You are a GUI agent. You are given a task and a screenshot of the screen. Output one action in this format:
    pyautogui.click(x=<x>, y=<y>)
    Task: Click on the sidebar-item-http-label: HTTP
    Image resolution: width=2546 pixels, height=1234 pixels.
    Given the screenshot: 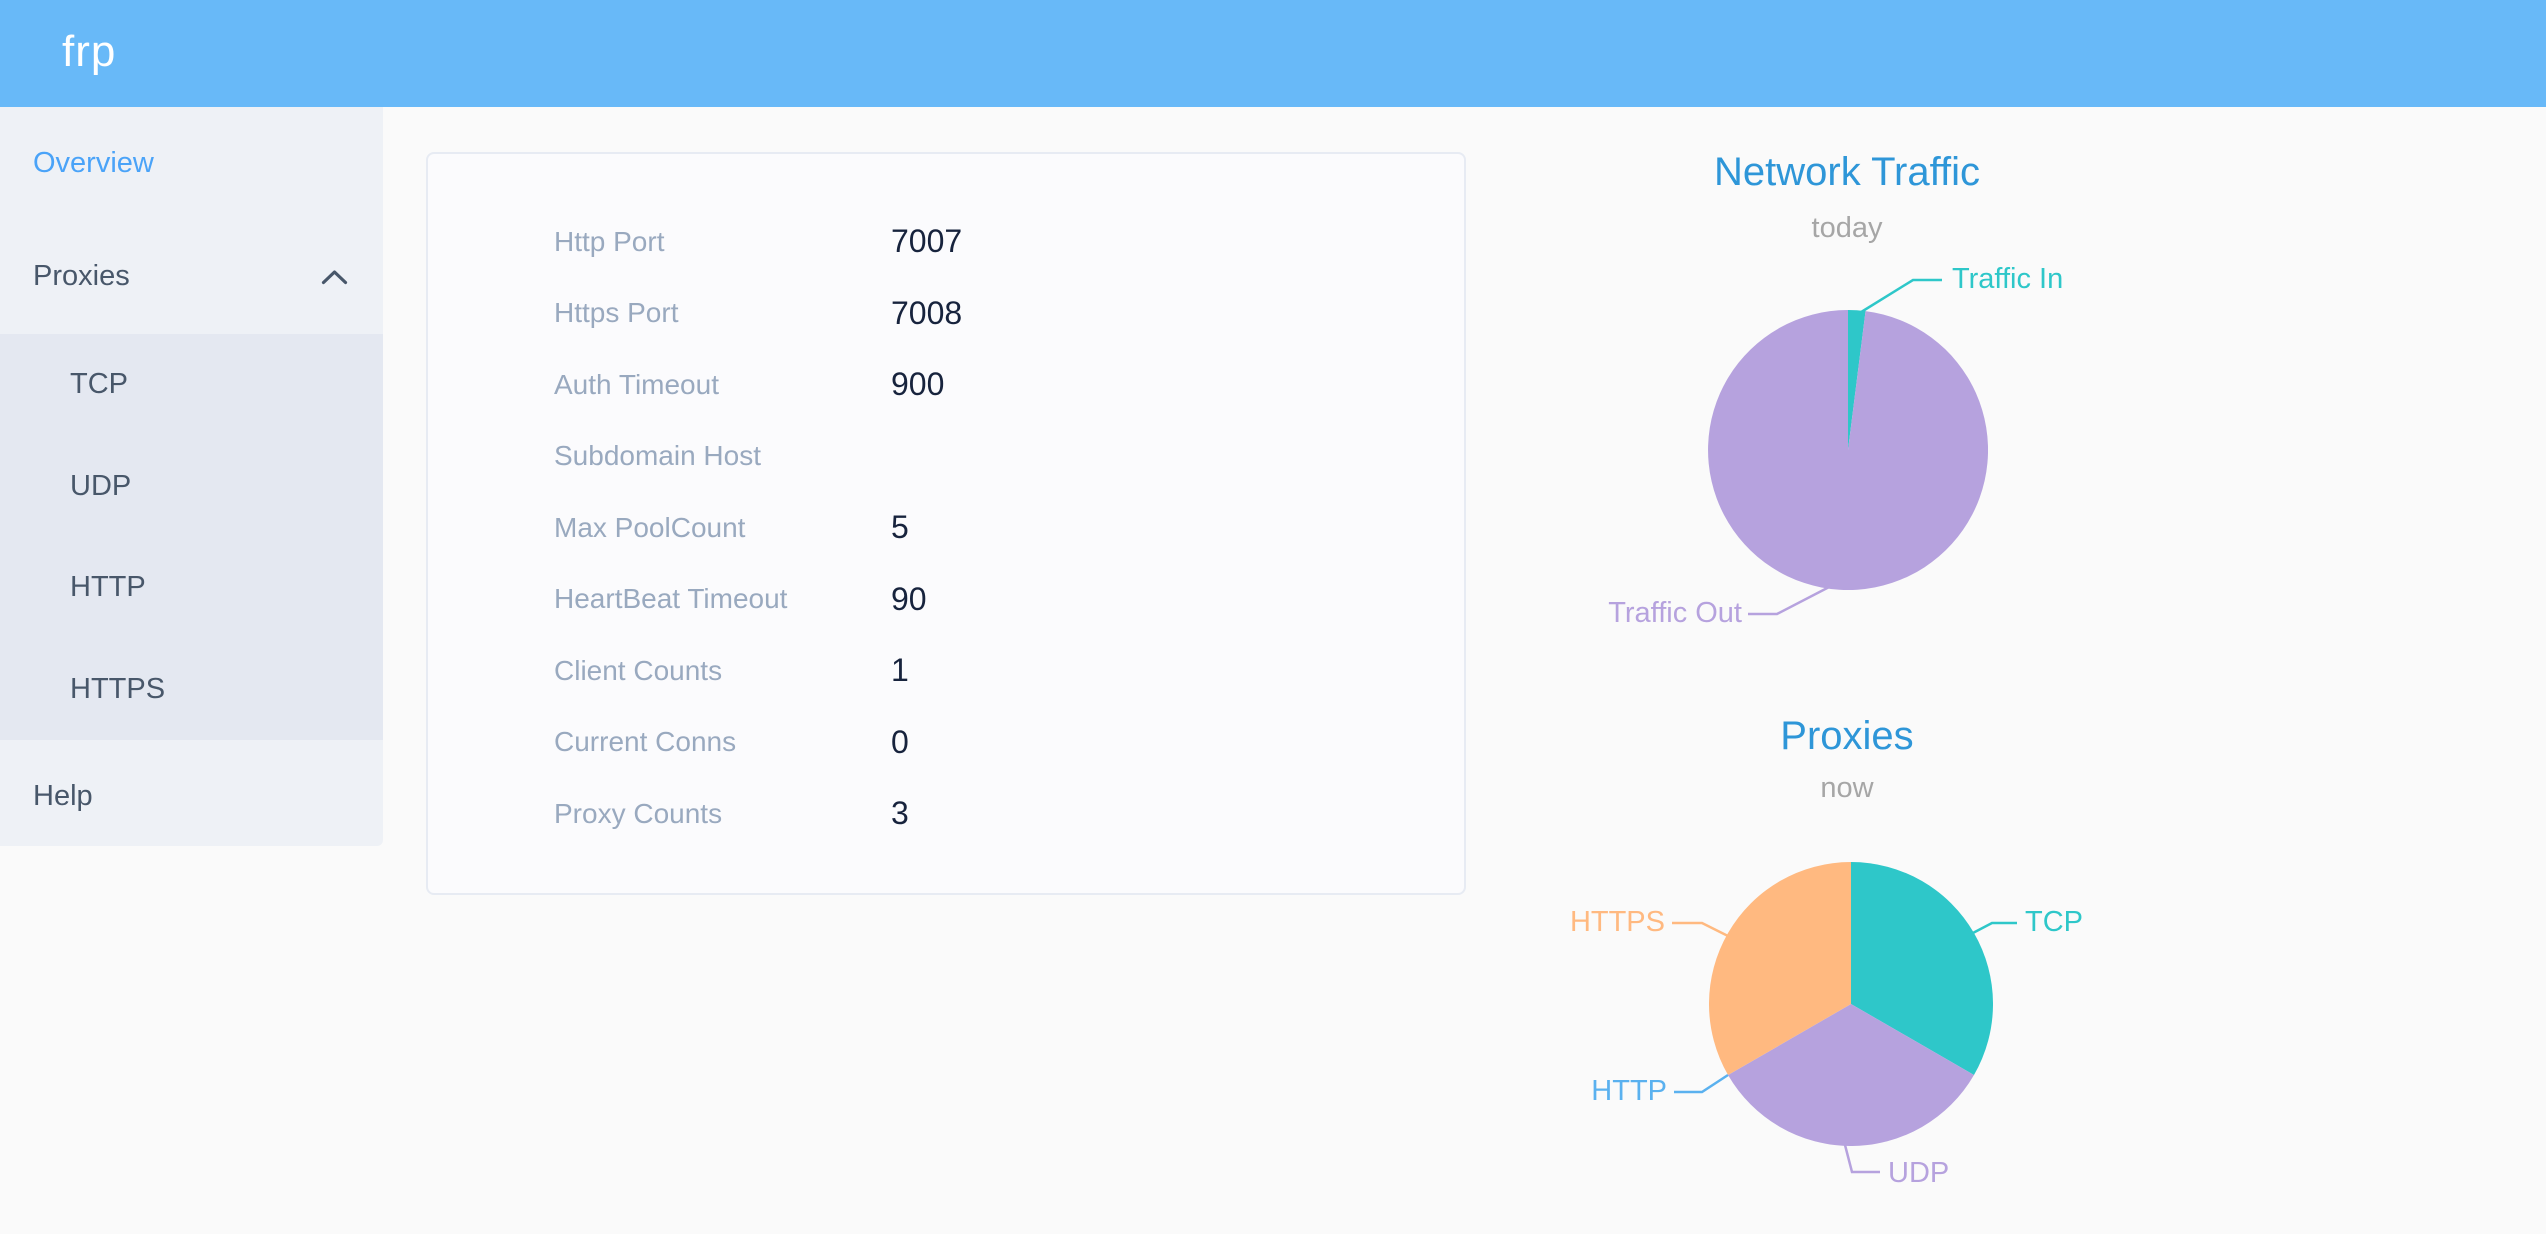 What is the action you would take?
    pyautogui.click(x=108, y=587)
    